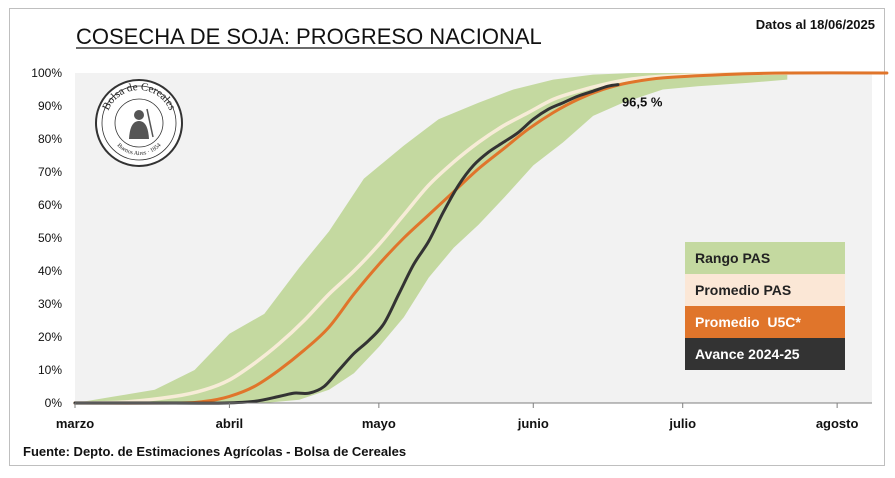 The width and height of the screenshot is (895, 478). What do you see at coordinates (50, 205) in the screenshot?
I see `y-tick-label: 60%` at bounding box center [50, 205].